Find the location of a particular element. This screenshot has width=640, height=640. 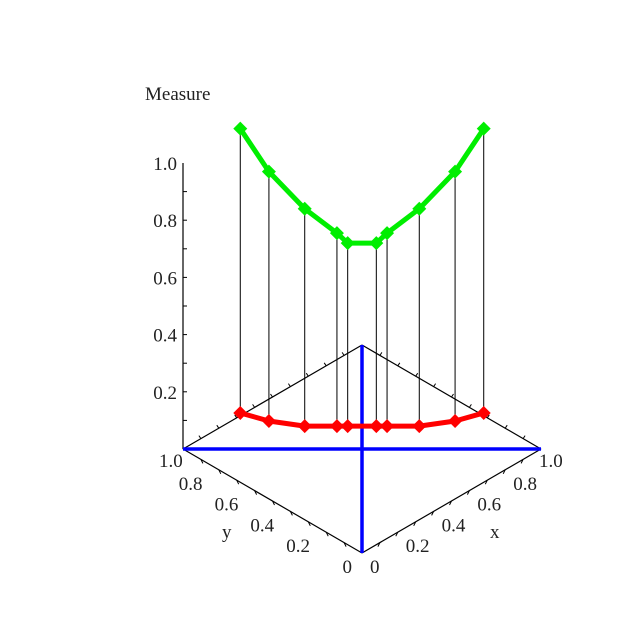

x-axis-title: x is located at coordinates (495, 532).